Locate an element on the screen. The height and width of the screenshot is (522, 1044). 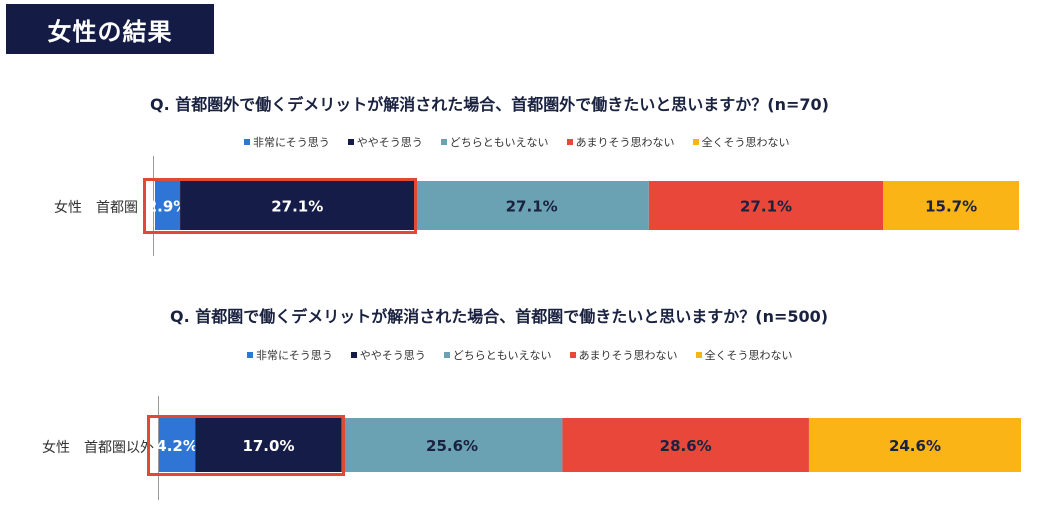
bar-value-label: 25.6% is located at coordinates (452, 446).